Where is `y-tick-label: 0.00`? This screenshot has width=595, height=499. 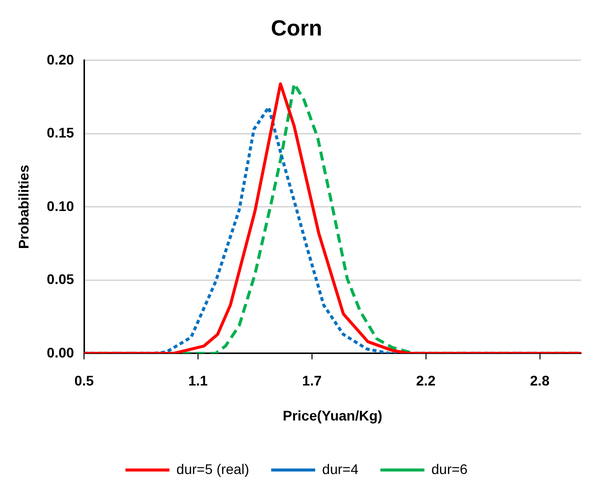 y-tick-label: 0.00 is located at coordinates (60, 352).